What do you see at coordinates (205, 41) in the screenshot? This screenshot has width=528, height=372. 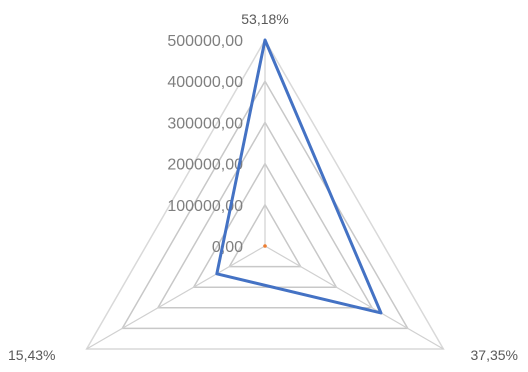 I see `radial-tick-label: 500000,00` at bounding box center [205, 41].